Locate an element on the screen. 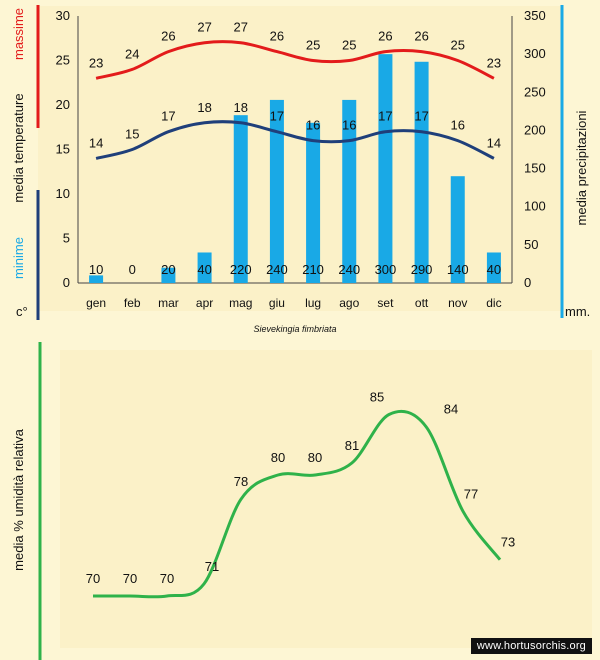 This screenshot has width=600, height=660. precip-unit-label: mm. is located at coordinates (577, 311).